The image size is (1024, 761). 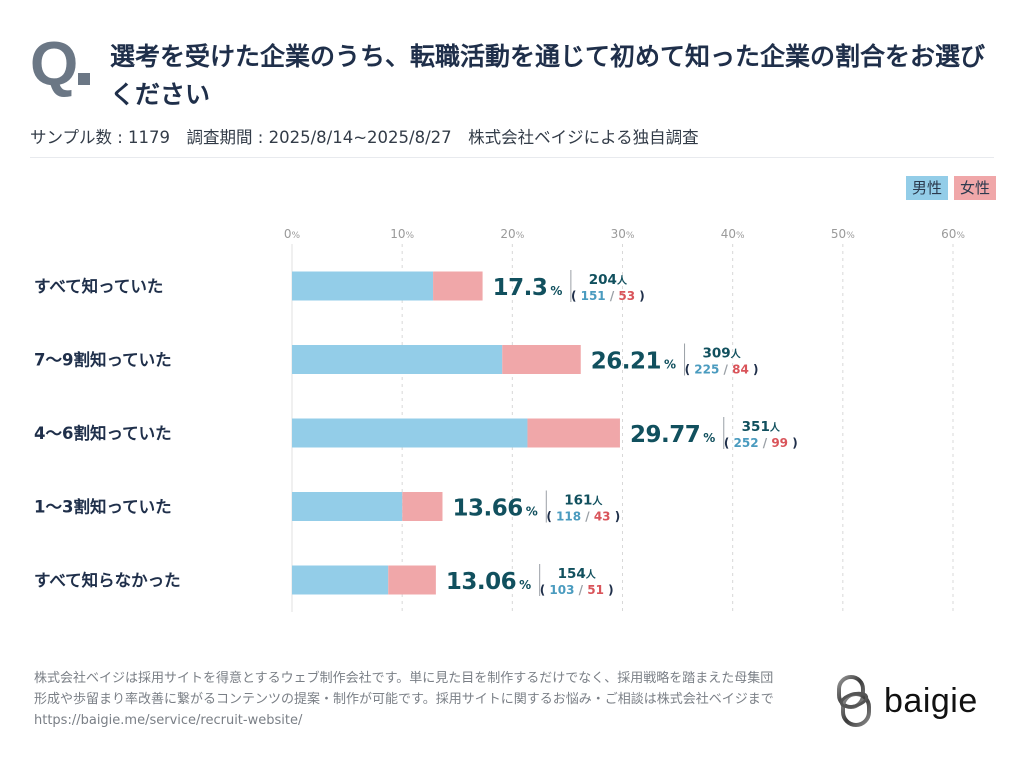 I want to click on x-tick-label: 10%, so click(x=402, y=234).